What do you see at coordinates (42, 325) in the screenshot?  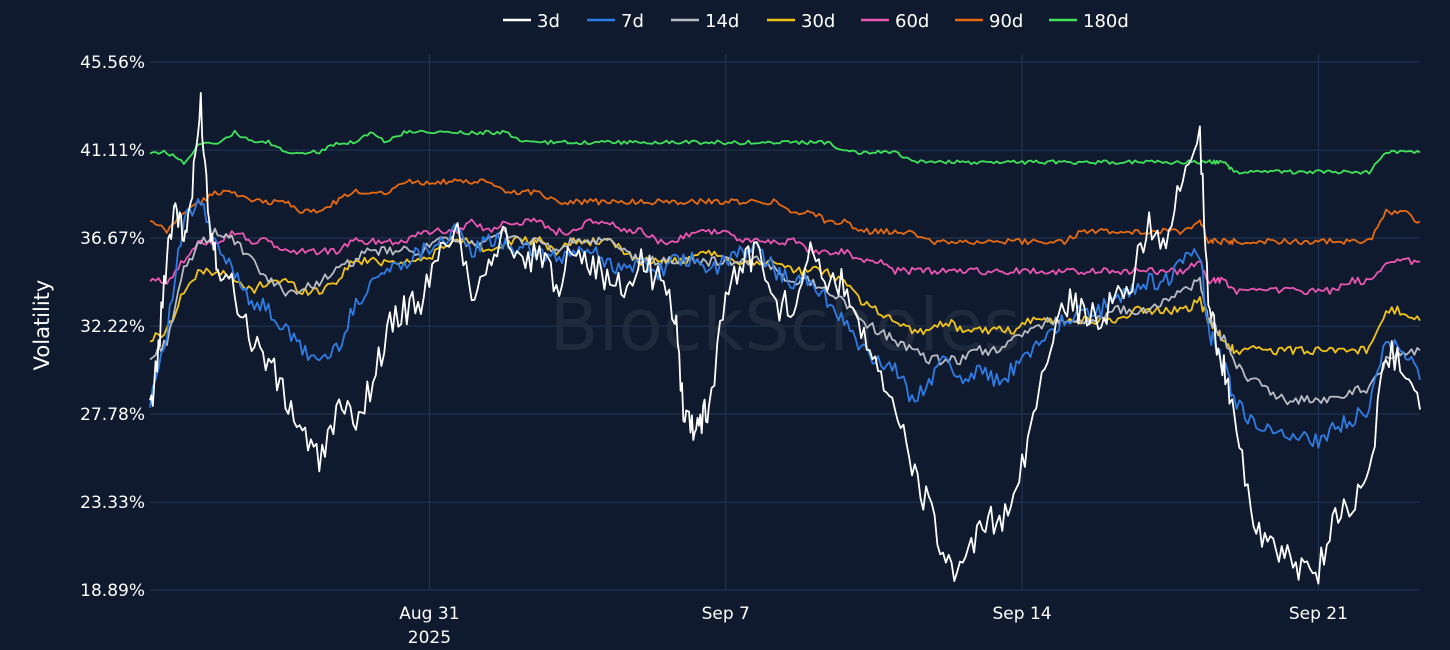 I see `y-axis-title: Volatility` at bounding box center [42, 325].